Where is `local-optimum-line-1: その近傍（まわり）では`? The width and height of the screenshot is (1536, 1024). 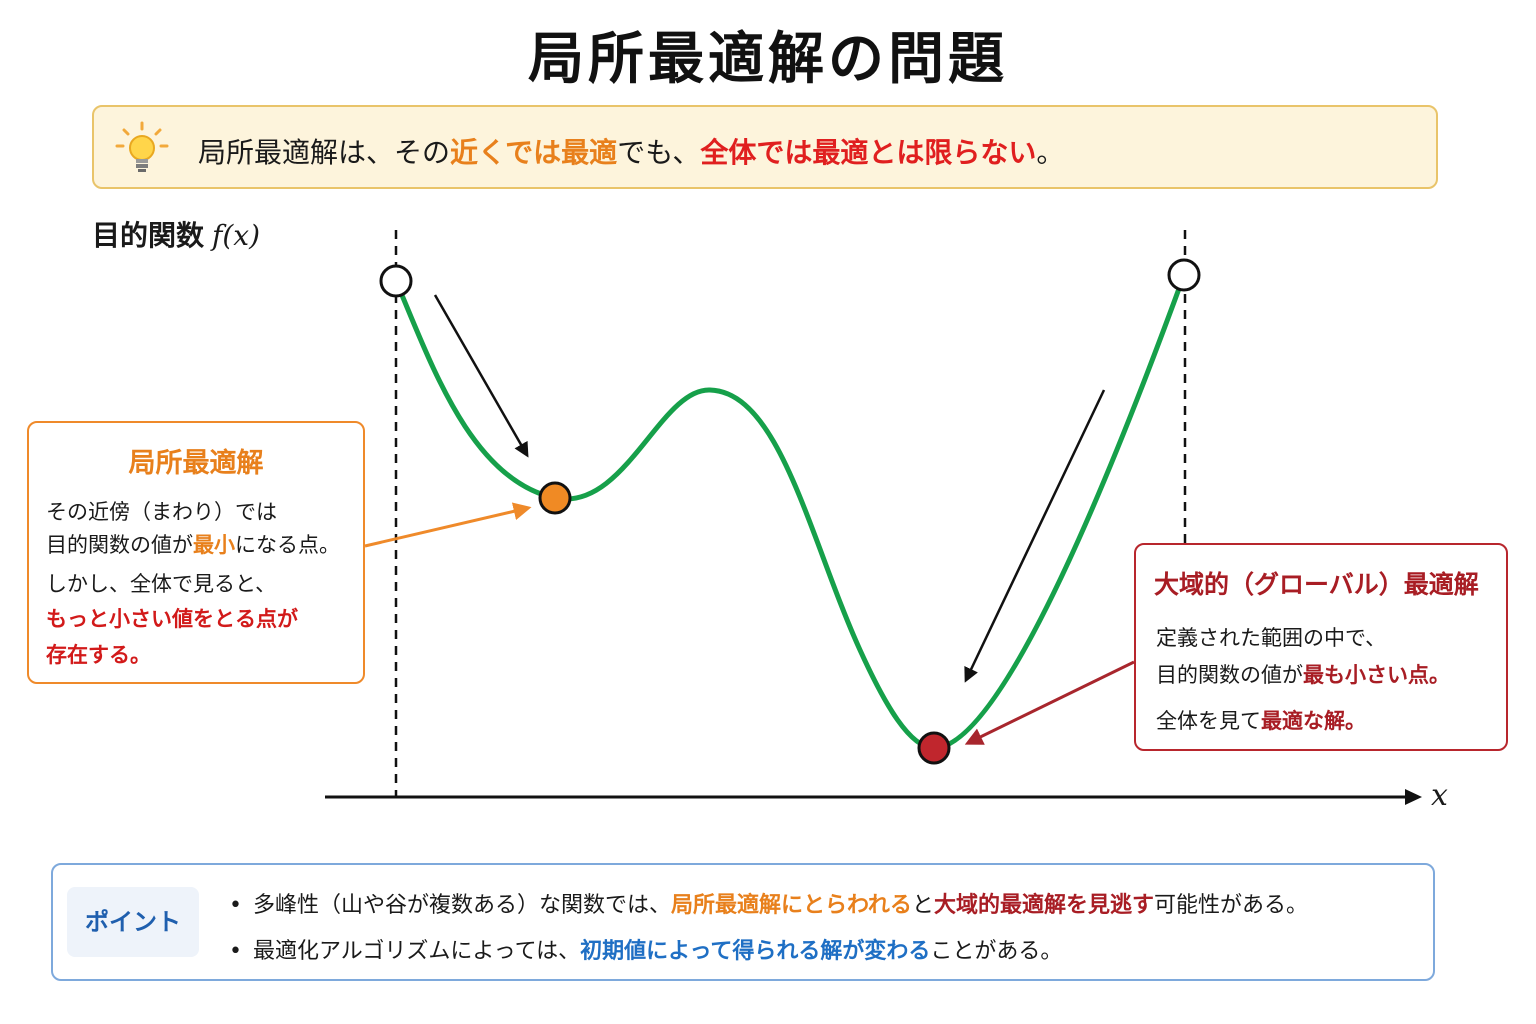
local-optimum-line-1: その近傍（まわり）では is located at coordinates (161, 511).